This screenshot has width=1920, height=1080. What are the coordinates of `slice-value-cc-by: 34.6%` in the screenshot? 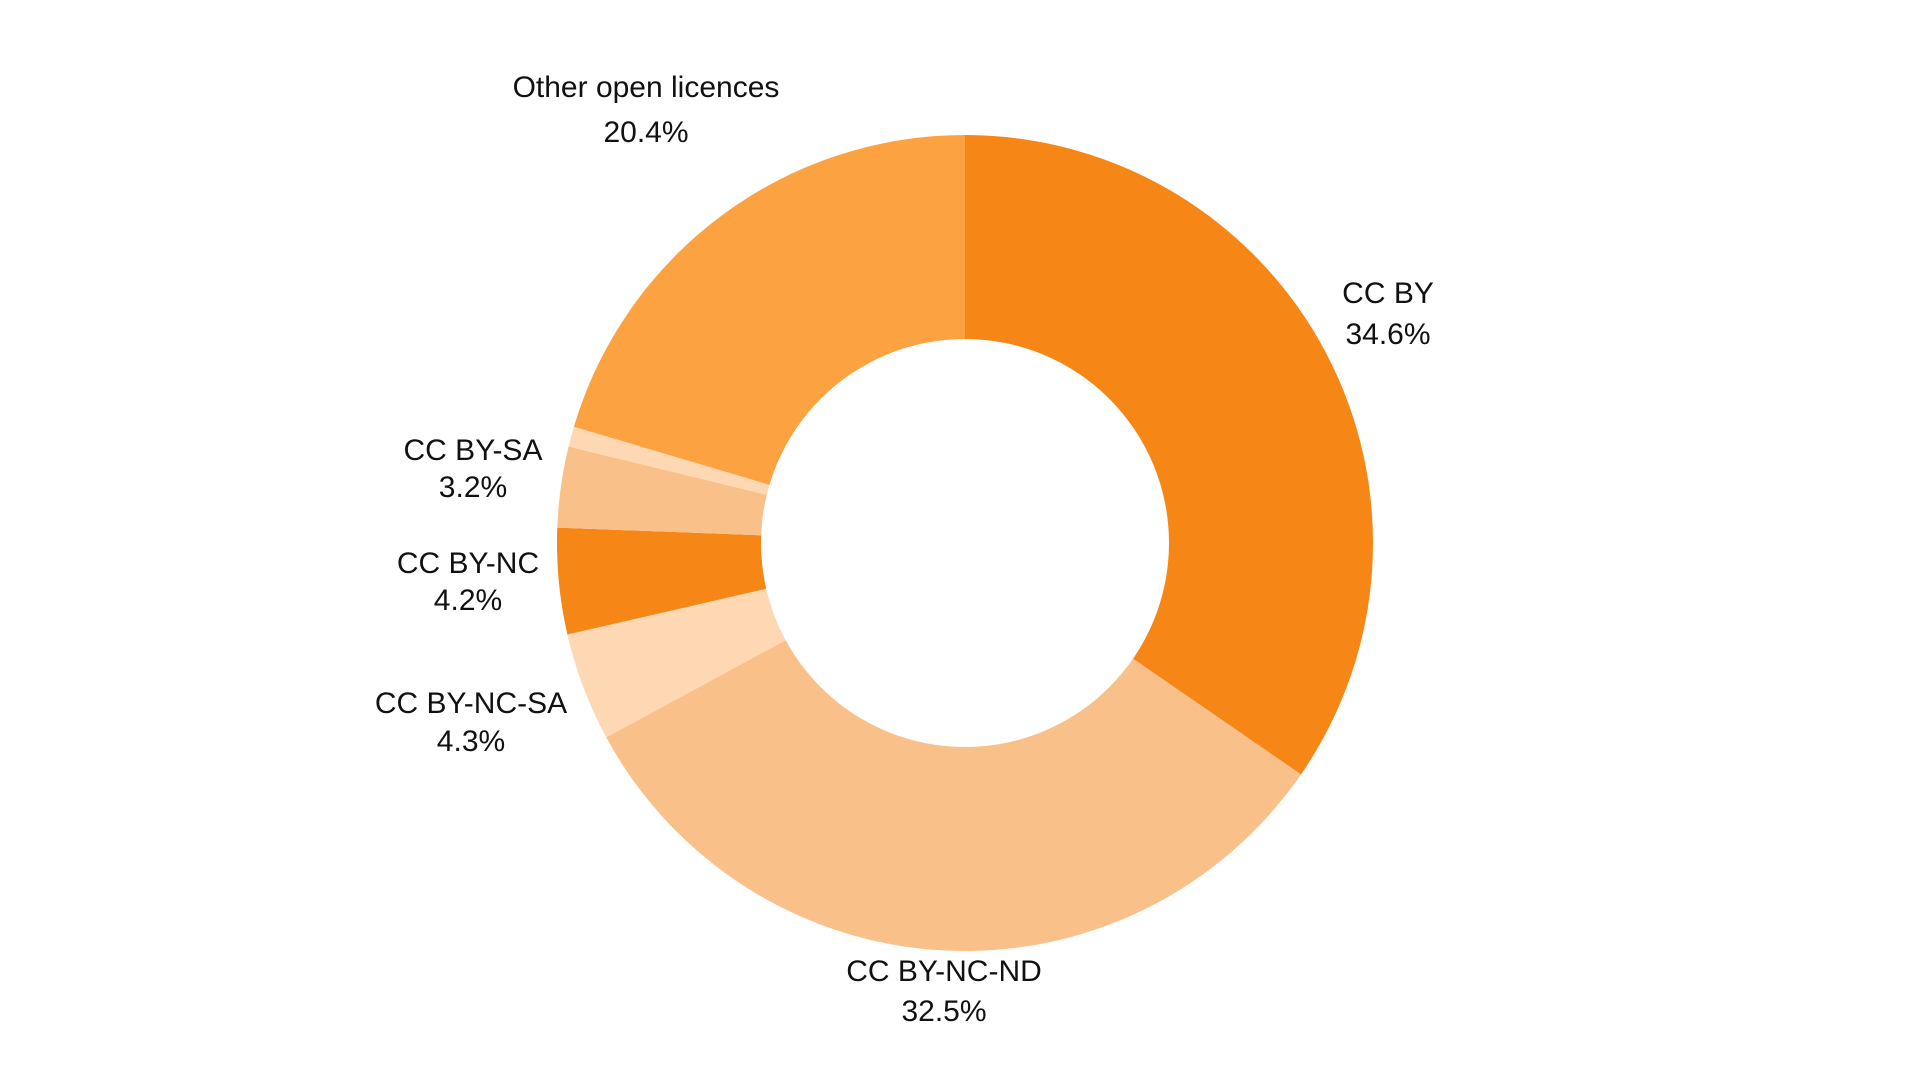 It's located at (1387, 334).